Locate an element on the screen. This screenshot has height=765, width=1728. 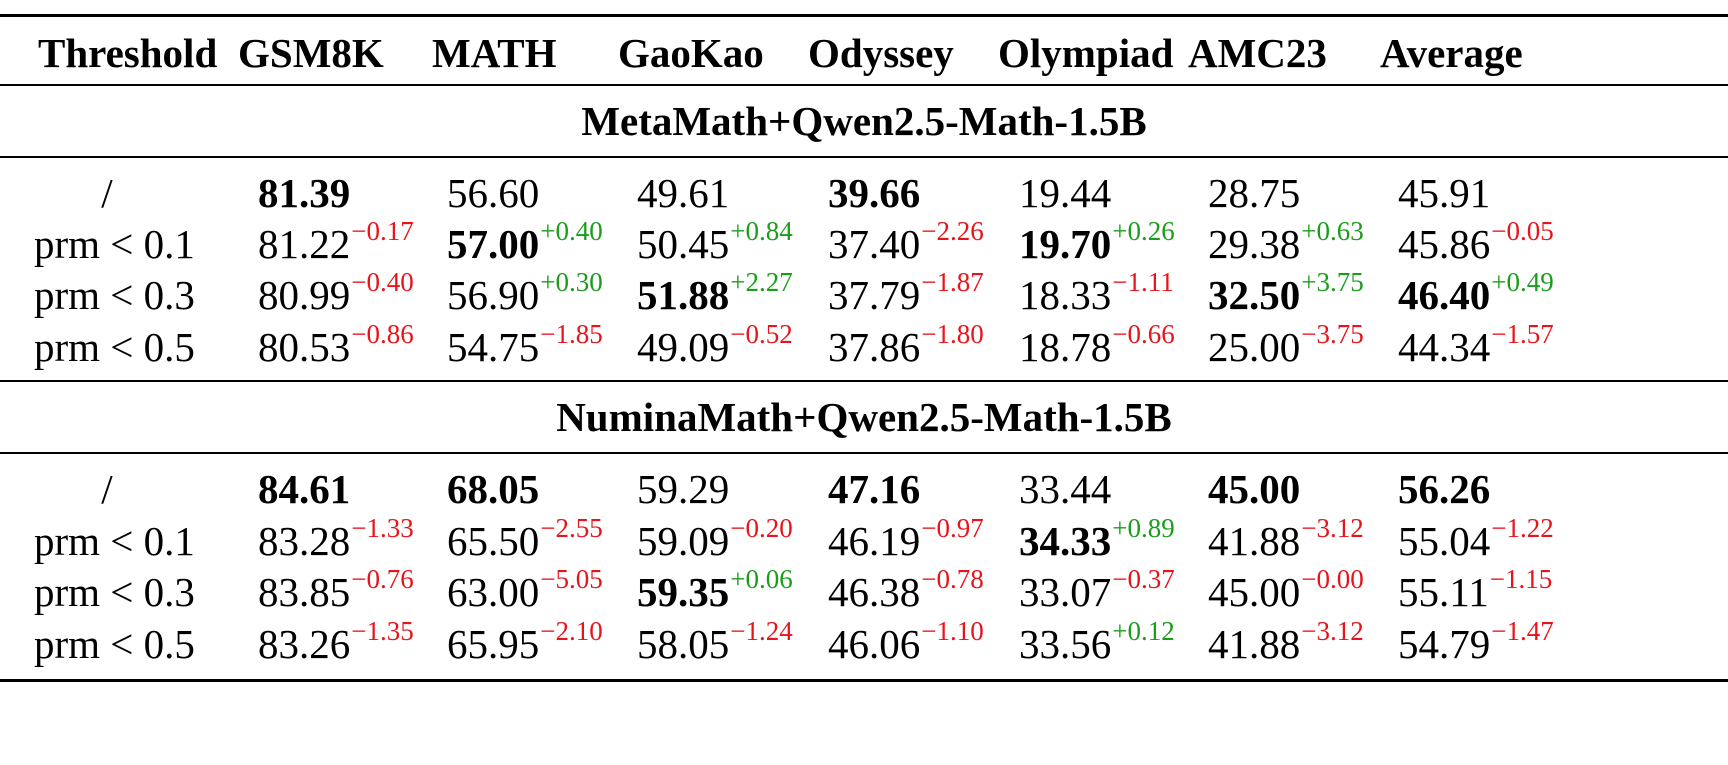
table-cell: 59.35+0.06 is located at coordinates (715, 594).